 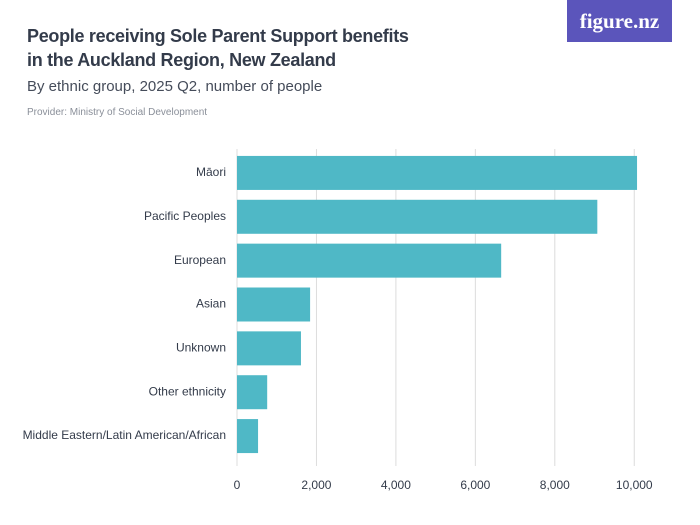 What do you see at coordinates (185, 216) in the screenshot?
I see `y-tick-label: Pacific Peoples` at bounding box center [185, 216].